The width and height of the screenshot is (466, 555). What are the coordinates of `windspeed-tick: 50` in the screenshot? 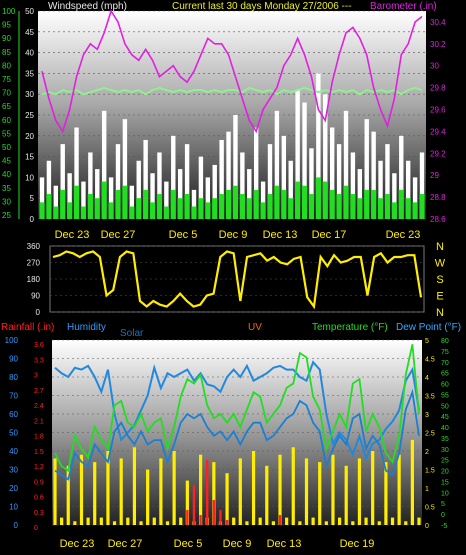 It's located at (29, 11).